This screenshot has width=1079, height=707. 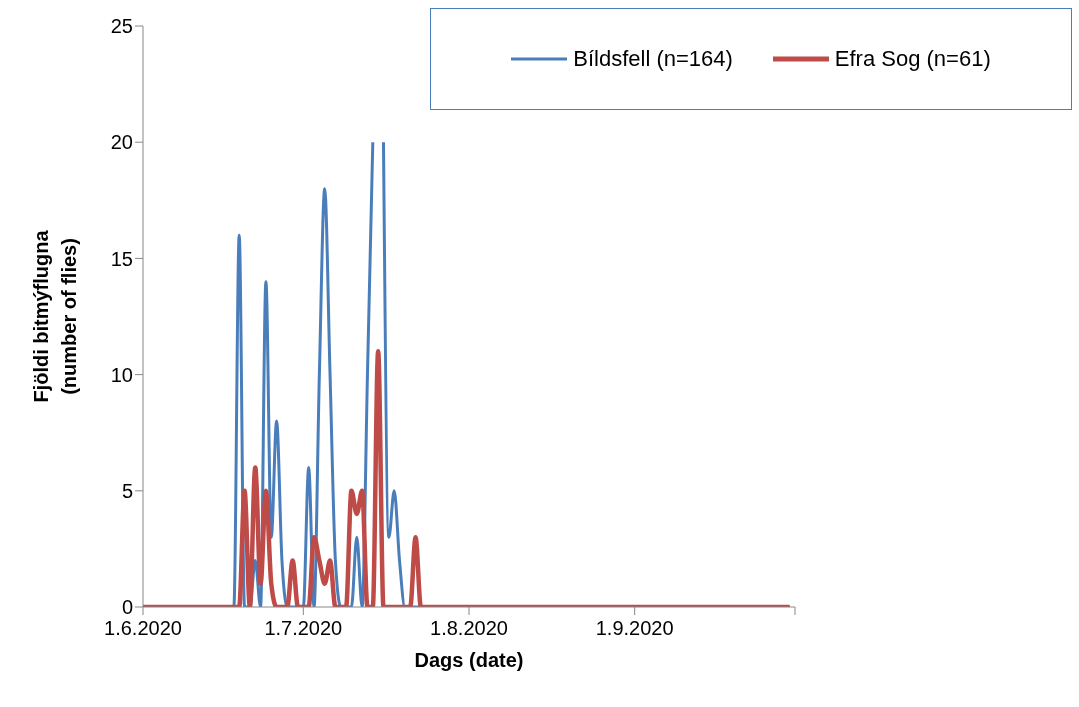 I want to click on y-axis-title: Fjöldi bitmýflugna (number of flies), so click(x=55, y=316).